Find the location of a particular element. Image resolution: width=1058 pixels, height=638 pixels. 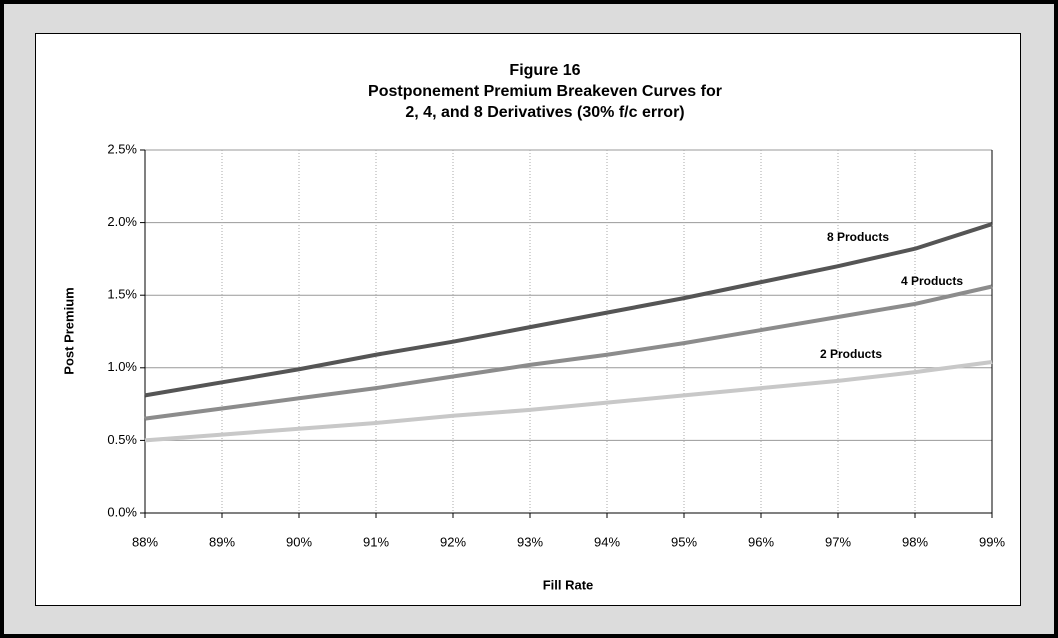

x-tick-label: 97% is located at coordinates (838, 541).